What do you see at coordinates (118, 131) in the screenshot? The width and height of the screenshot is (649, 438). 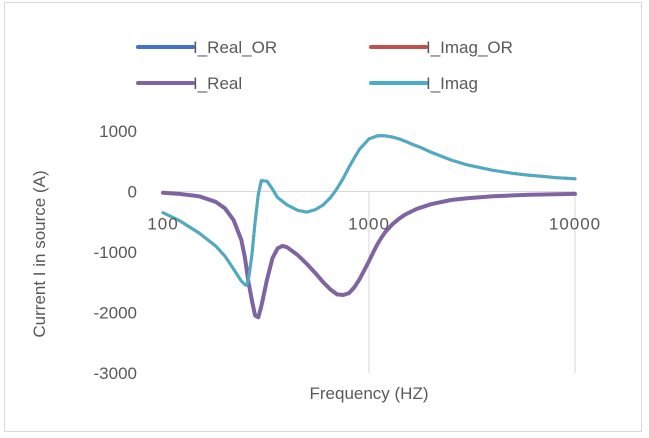 I see `y-tick-label: 1000` at bounding box center [118, 131].